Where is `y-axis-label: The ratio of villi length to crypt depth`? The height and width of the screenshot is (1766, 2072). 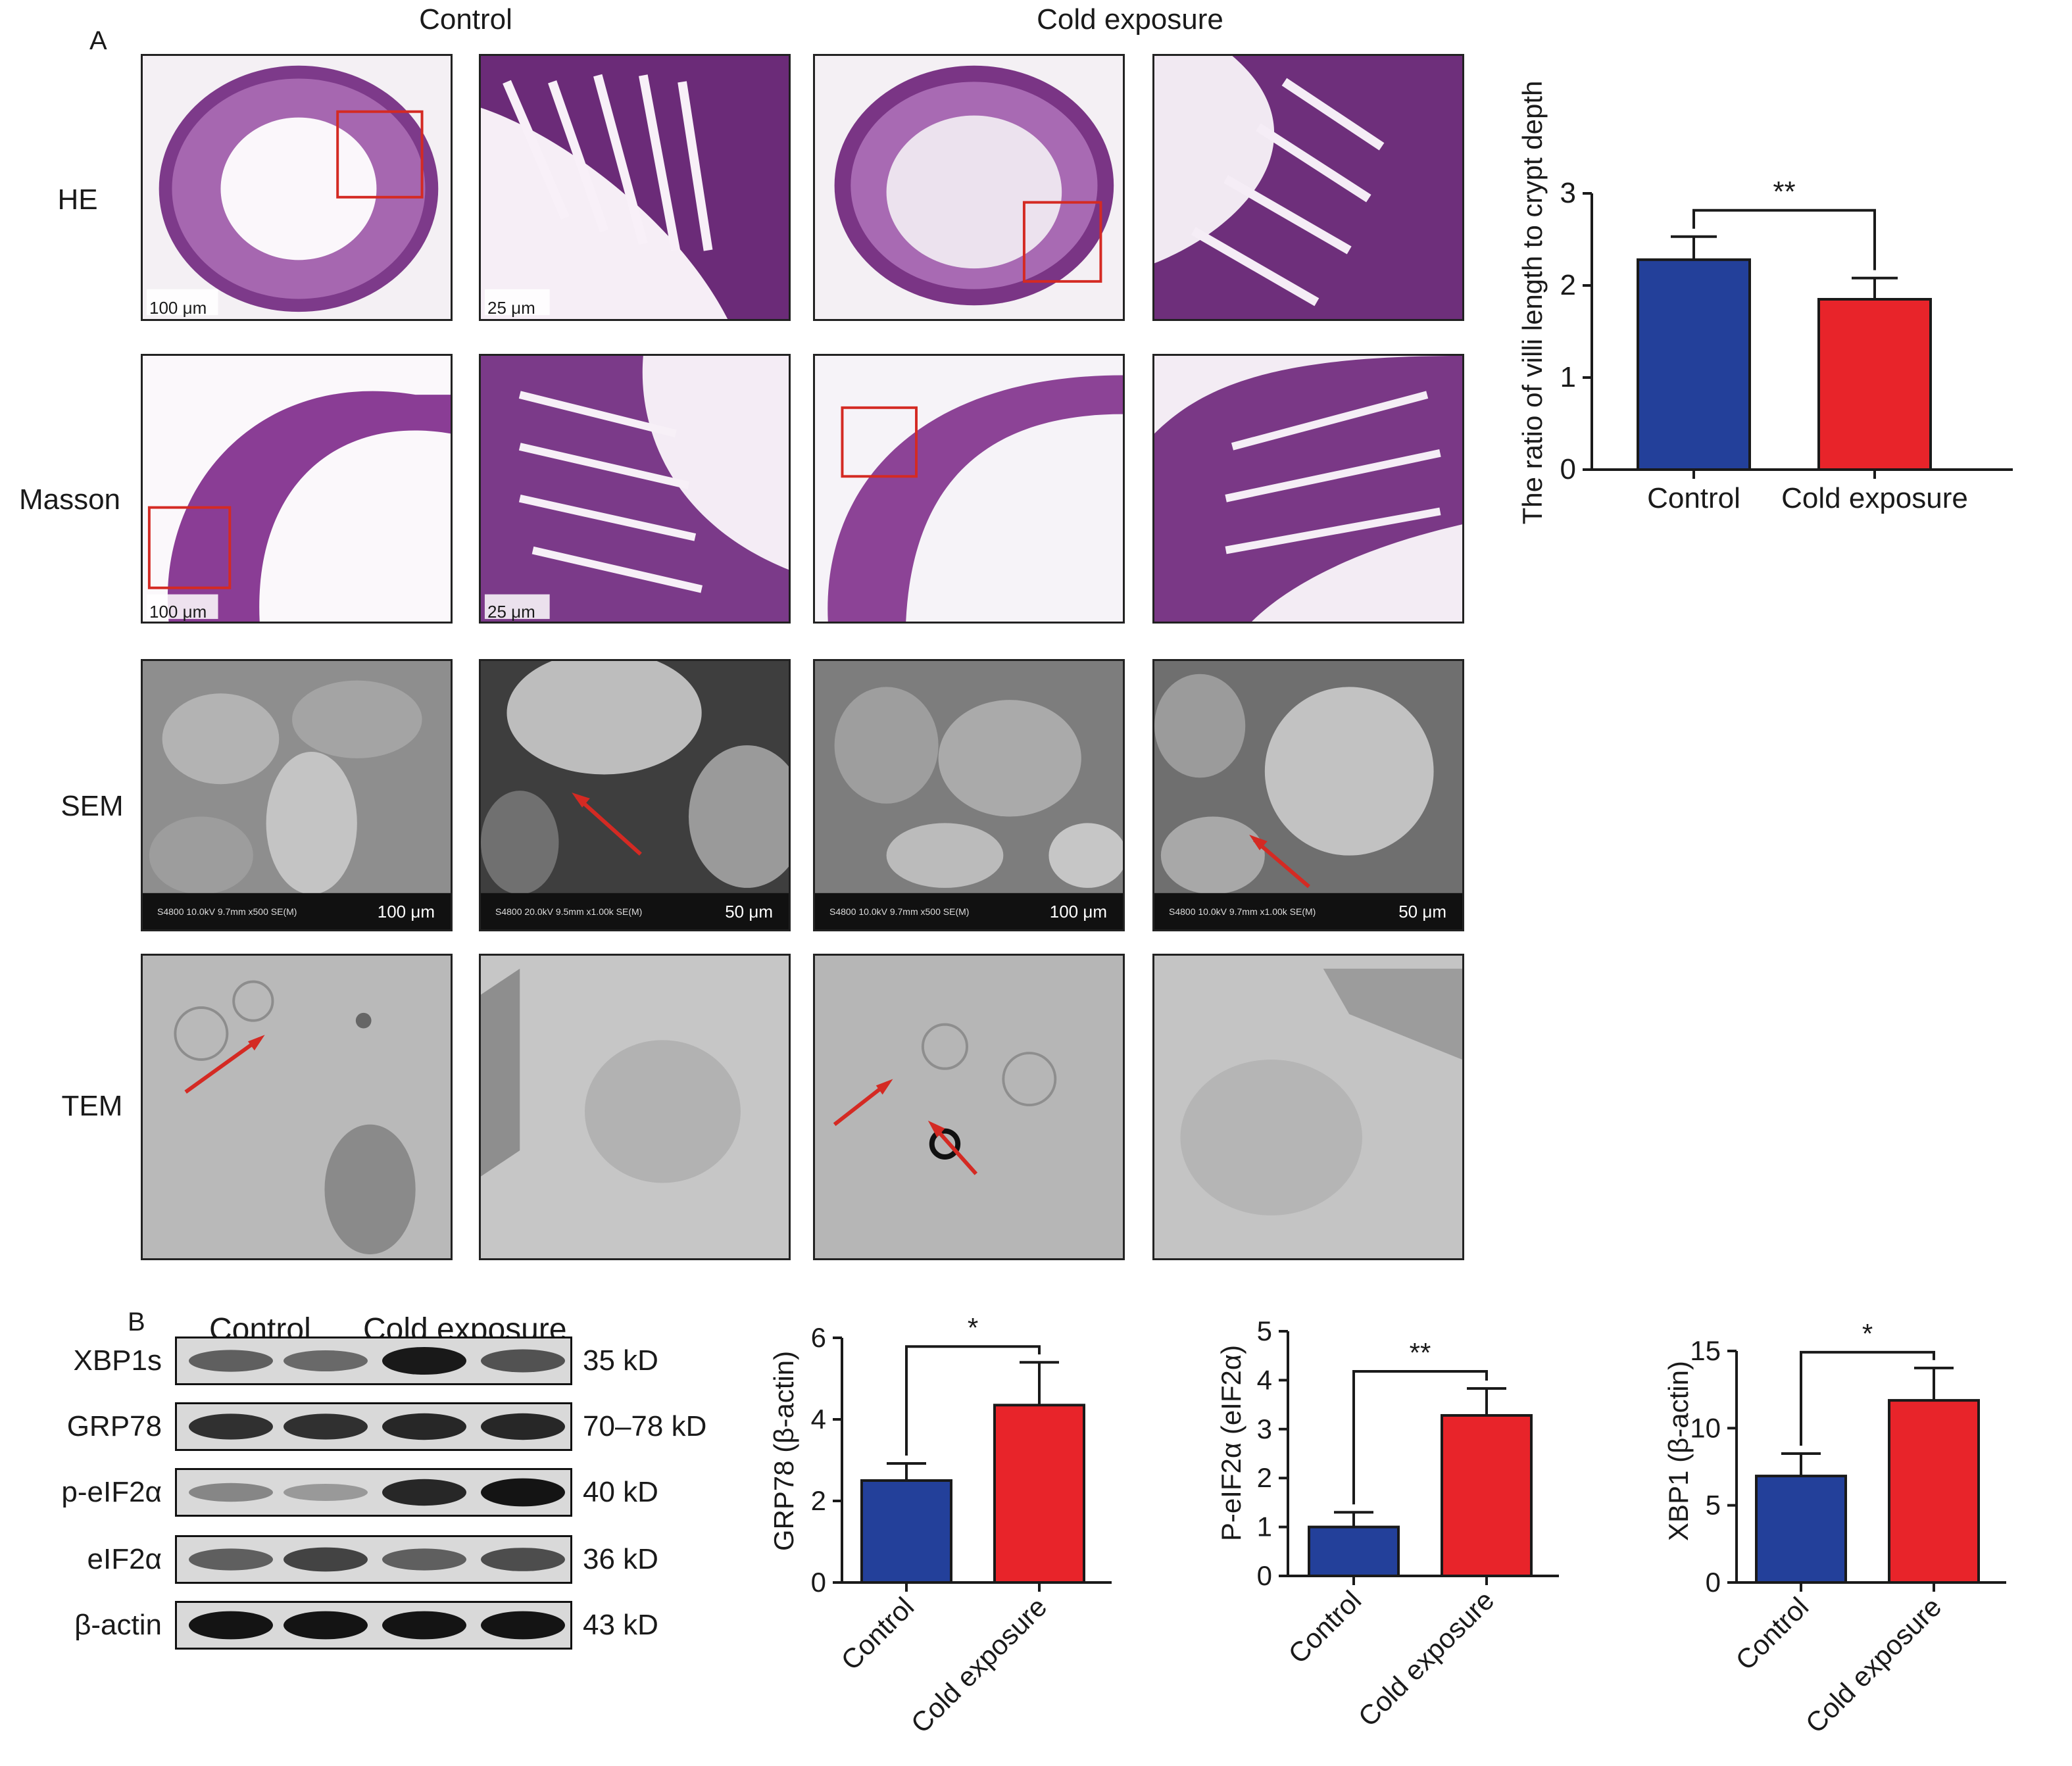
y-axis-label: The ratio of villi length to crypt depth is located at coordinates (1532, 302).